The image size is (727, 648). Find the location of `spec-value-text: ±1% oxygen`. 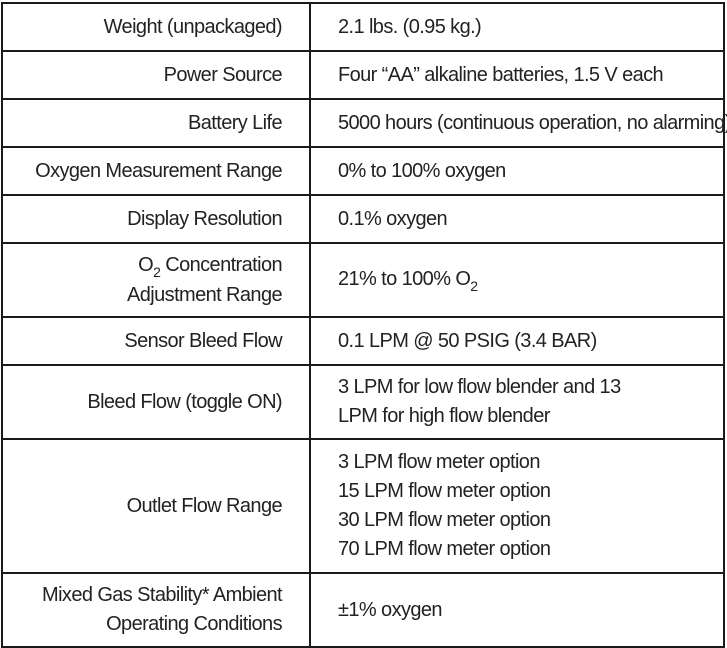

spec-value-text: ±1% oxygen is located at coordinates (390, 609).